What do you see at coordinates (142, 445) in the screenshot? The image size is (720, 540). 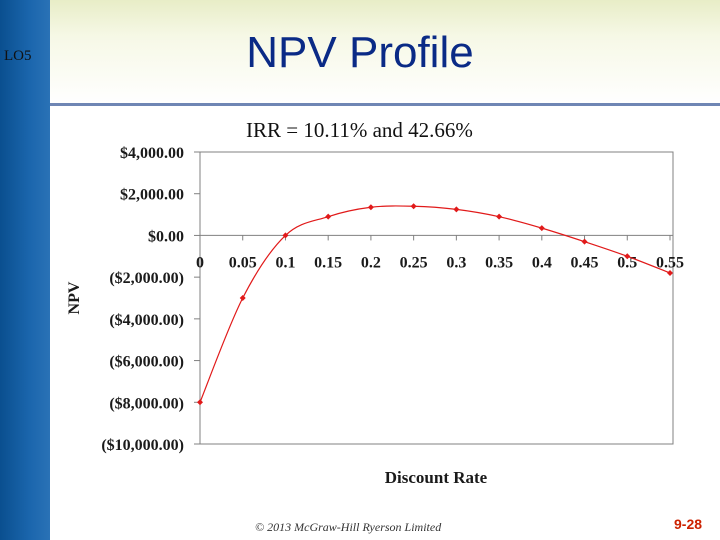 I see `y-tick-label: ($10,000.00)` at bounding box center [142, 445].